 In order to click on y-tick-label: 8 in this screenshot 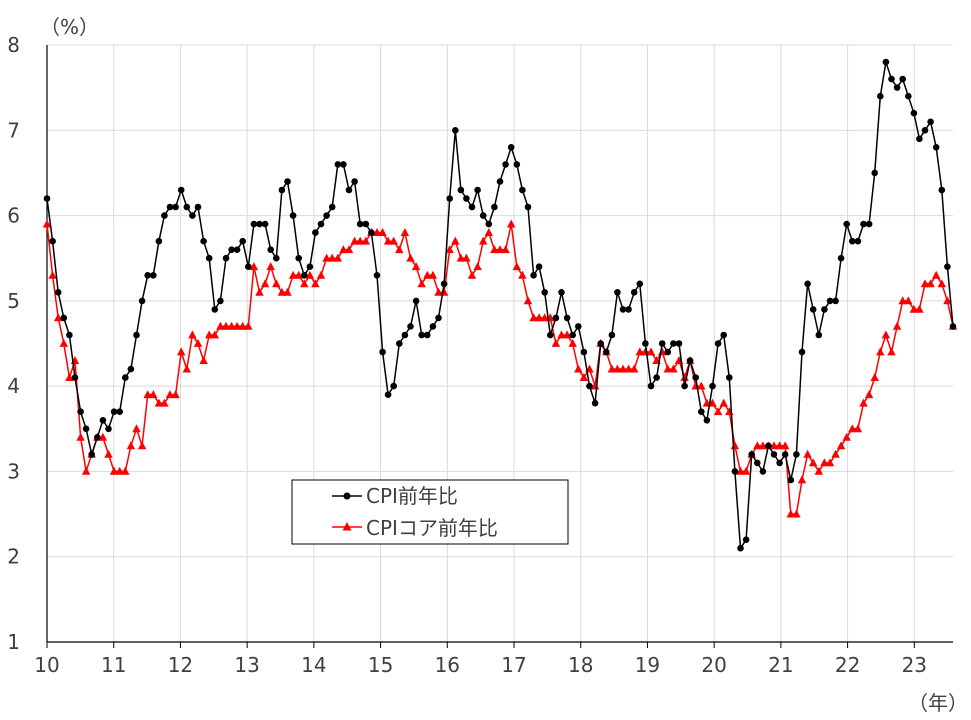, I will do `click(13, 45)`.